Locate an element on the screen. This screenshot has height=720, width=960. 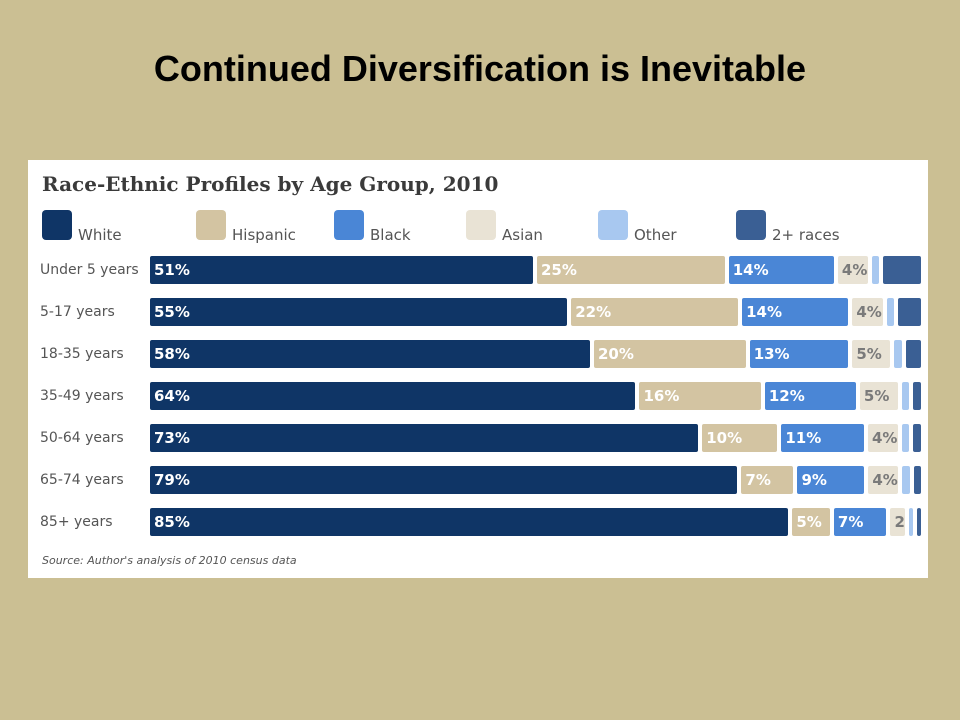
bar-value-label: 22% is located at coordinates (593, 312).